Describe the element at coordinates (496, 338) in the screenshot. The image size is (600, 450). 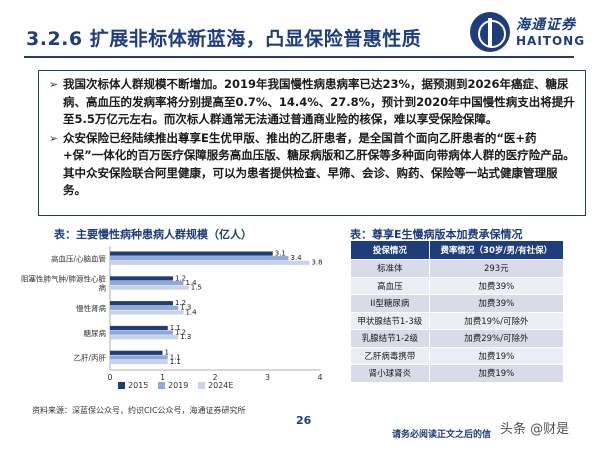
I see `table-cell: 加费29%/可除外` at that location.